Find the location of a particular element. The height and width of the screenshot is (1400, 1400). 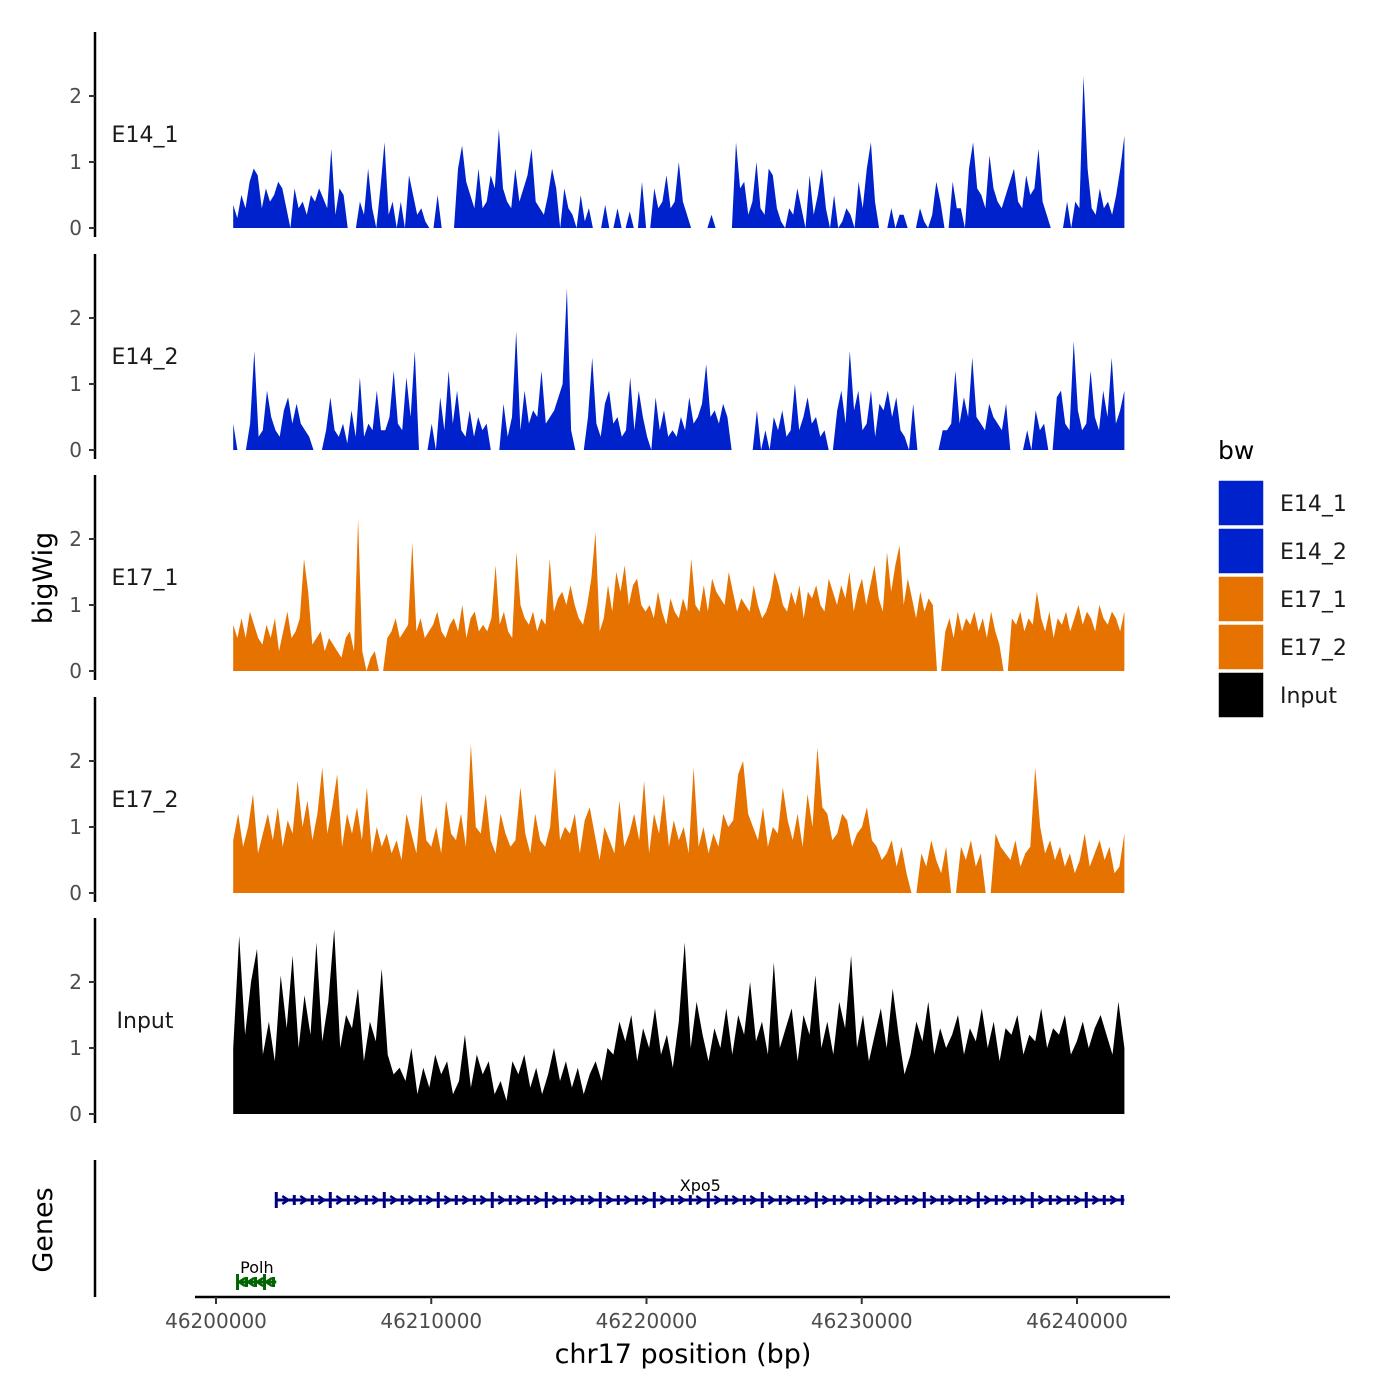

legend-label: E14_2 is located at coordinates (1313, 552).